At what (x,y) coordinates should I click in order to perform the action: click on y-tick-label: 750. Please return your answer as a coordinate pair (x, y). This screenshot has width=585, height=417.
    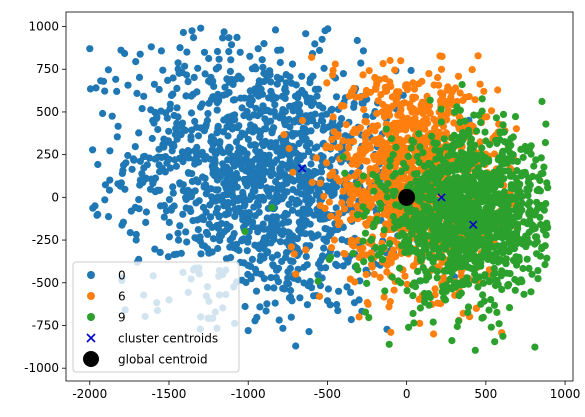
    Looking at the image, I should click on (47, 69).